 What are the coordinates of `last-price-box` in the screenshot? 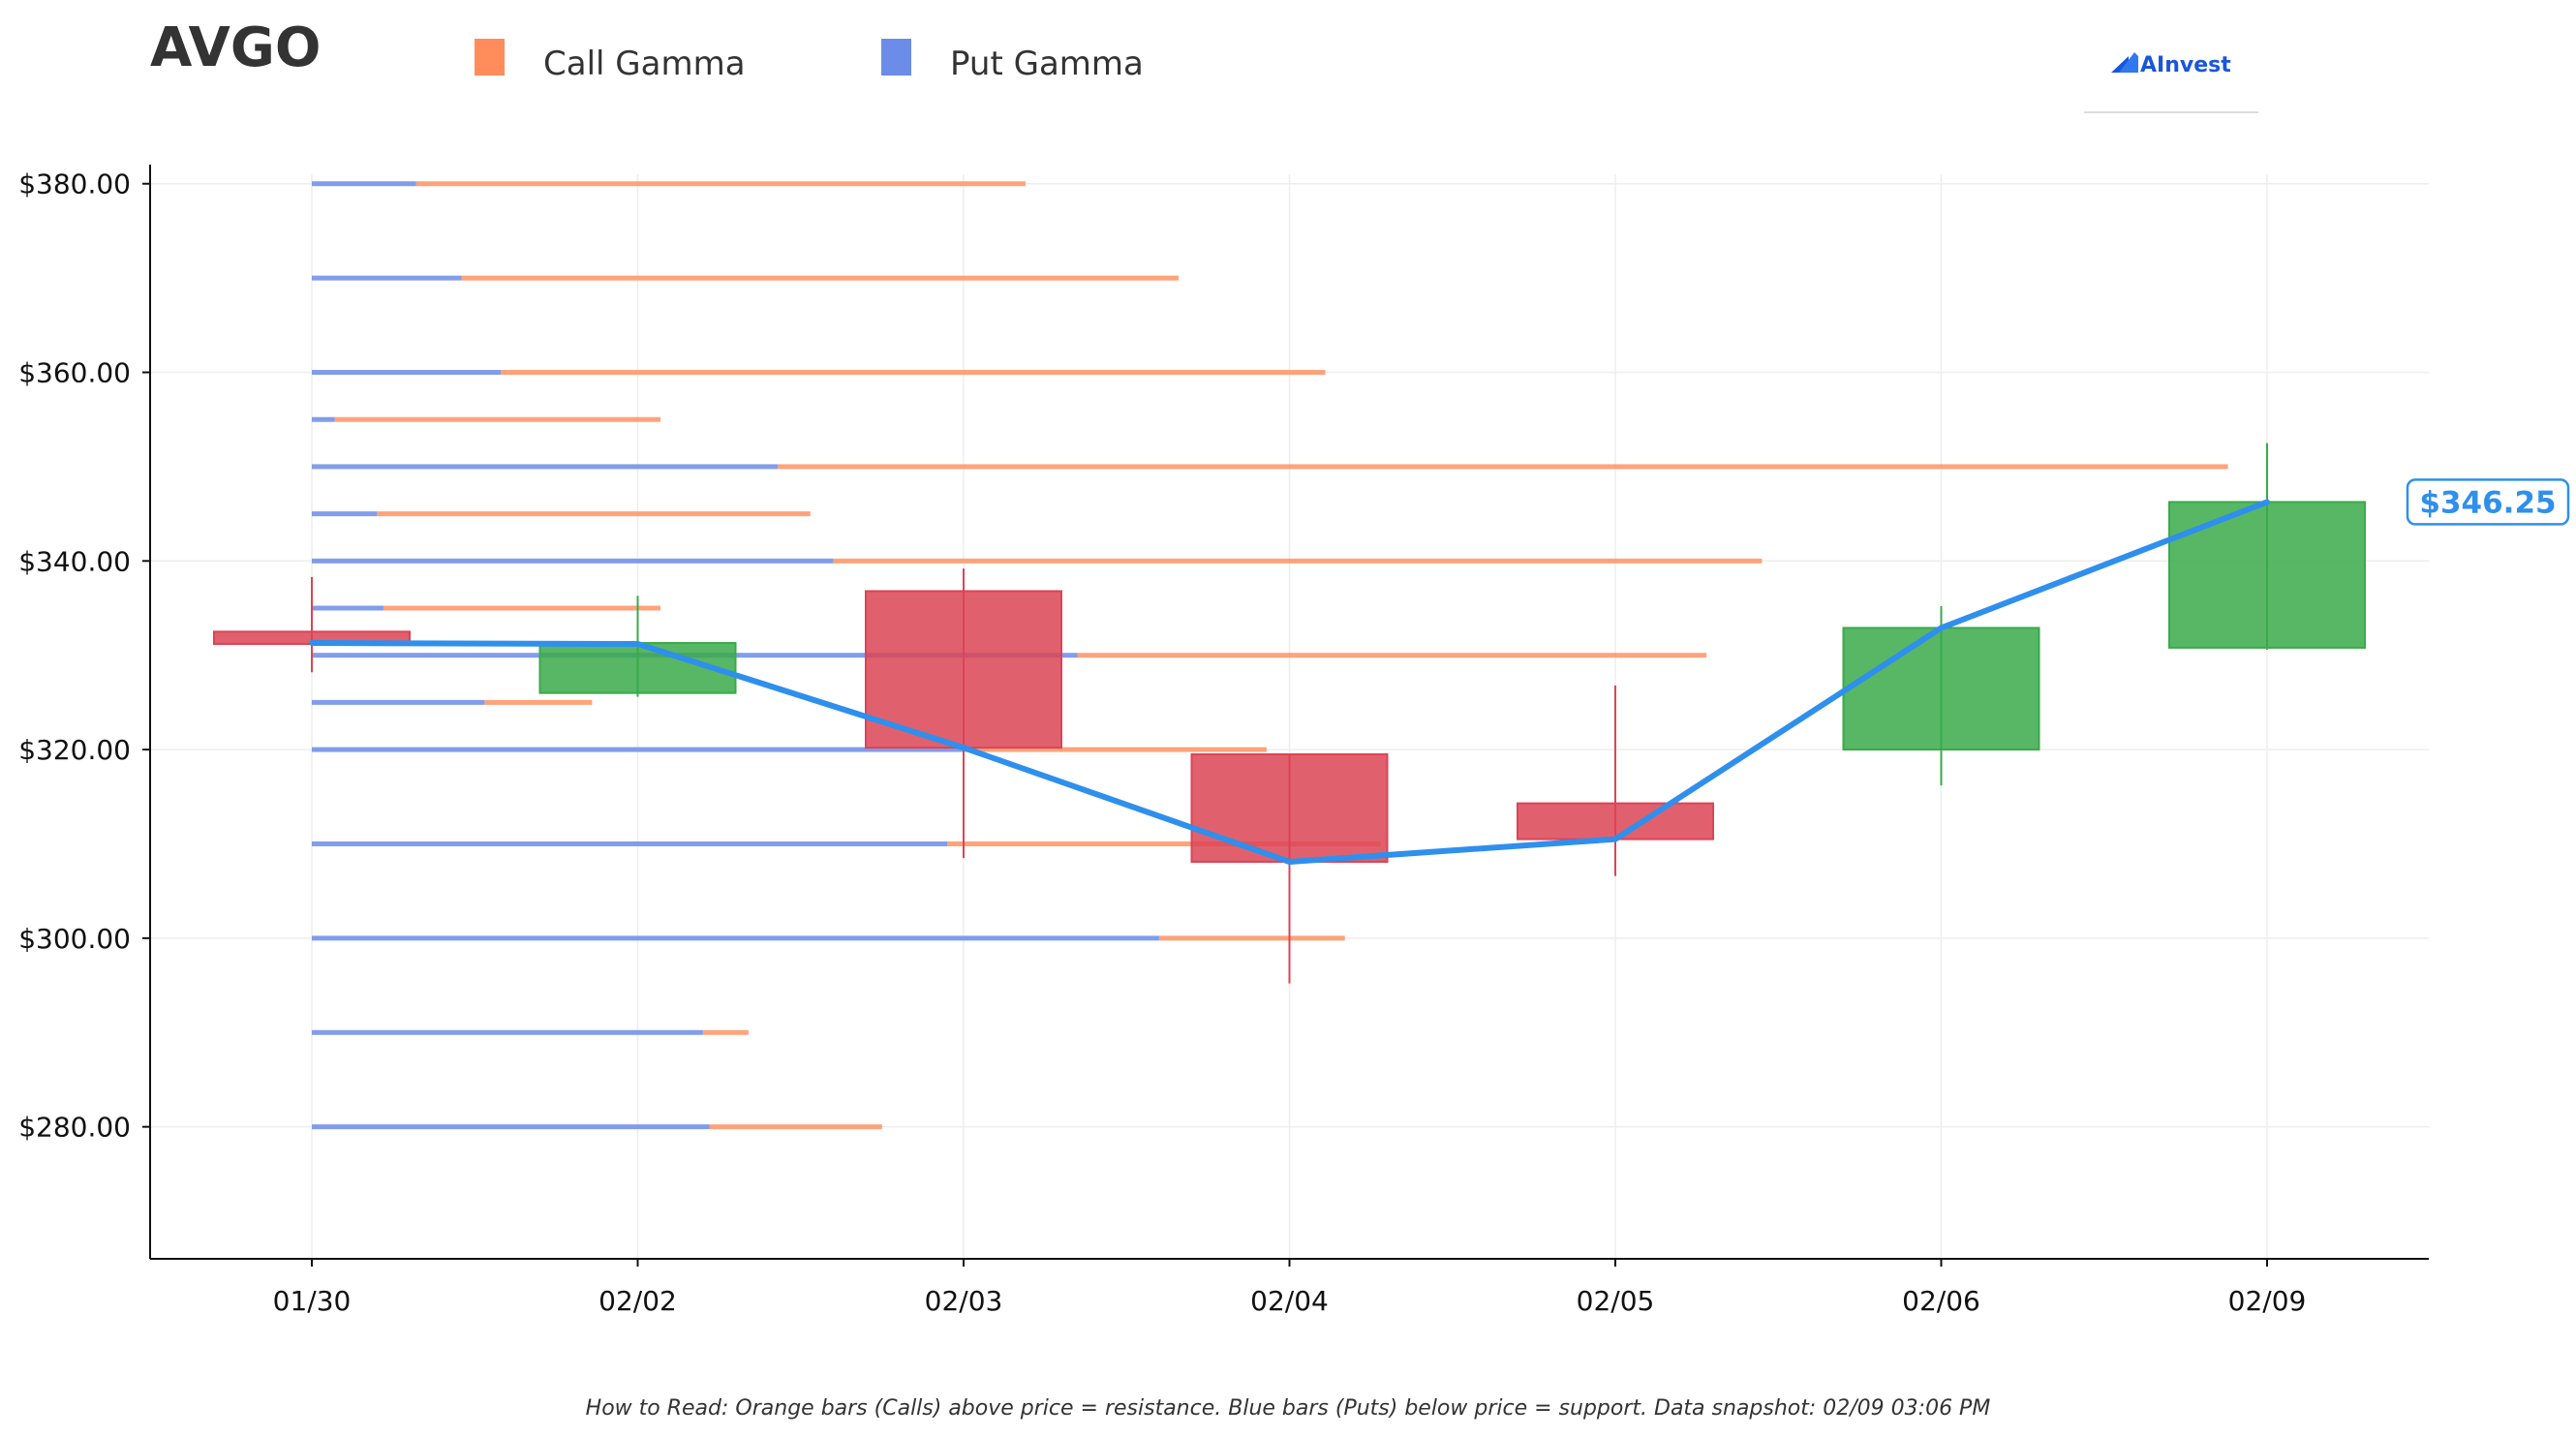 It's located at (2488, 502).